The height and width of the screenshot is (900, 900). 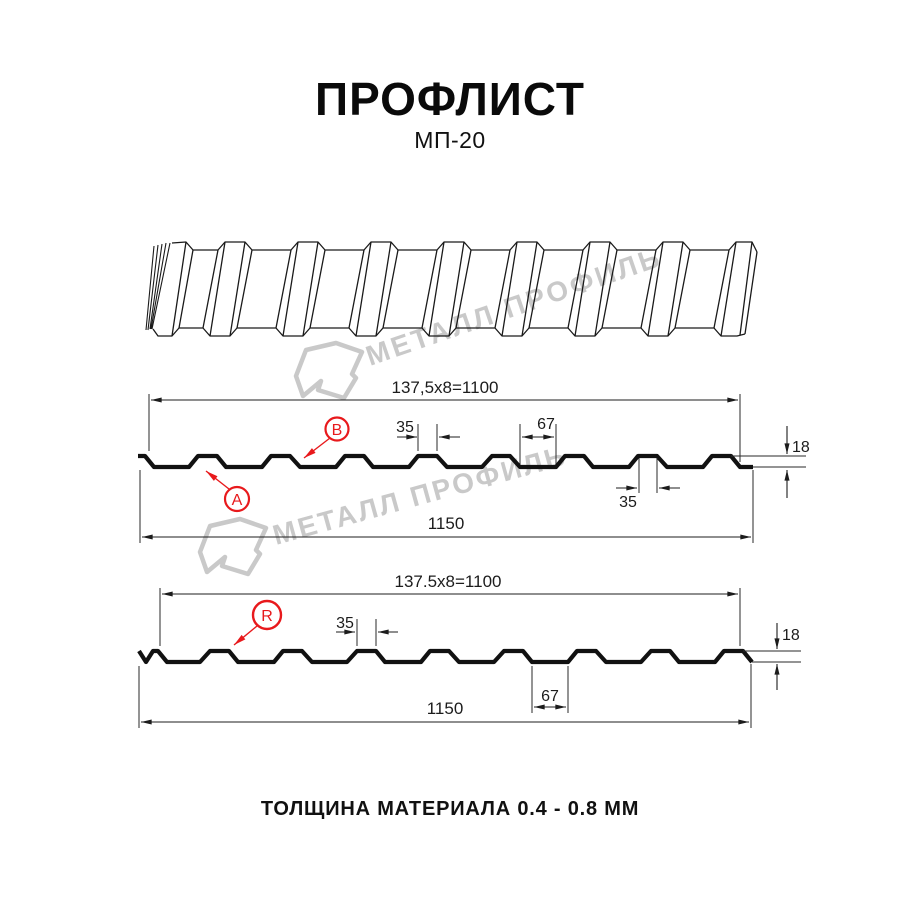 What do you see at coordinates (446, 523) in the screenshot?
I see `dim-overall-top: 1150` at bounding box center [446, 523].